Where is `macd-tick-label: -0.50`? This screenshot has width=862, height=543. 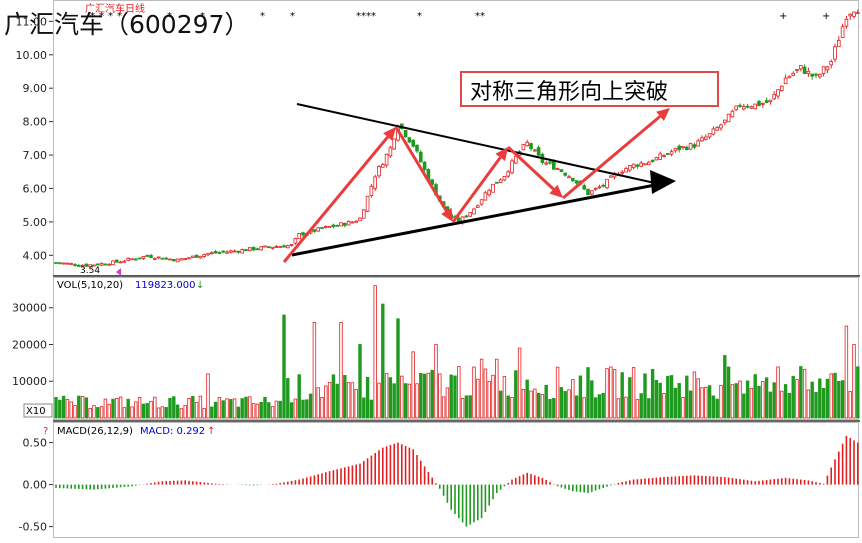 macd-tick-label: -0.50 is located at coordinates (33, 527).